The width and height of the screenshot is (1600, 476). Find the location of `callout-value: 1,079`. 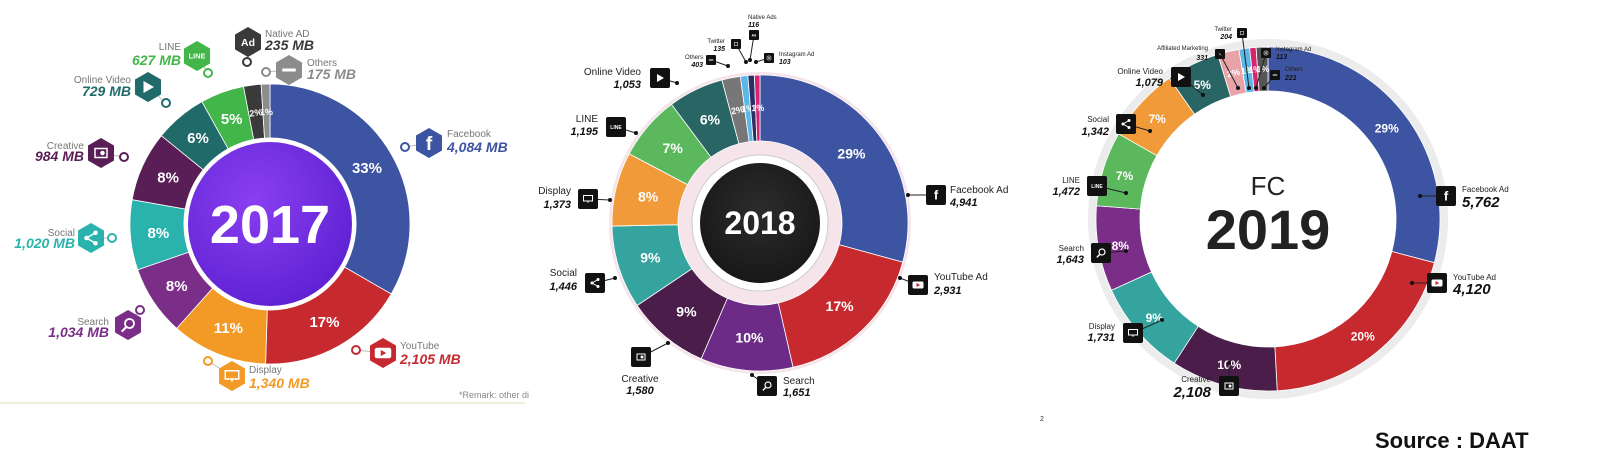

callout-value: 1,079 is located at coordinates (1149, 83).